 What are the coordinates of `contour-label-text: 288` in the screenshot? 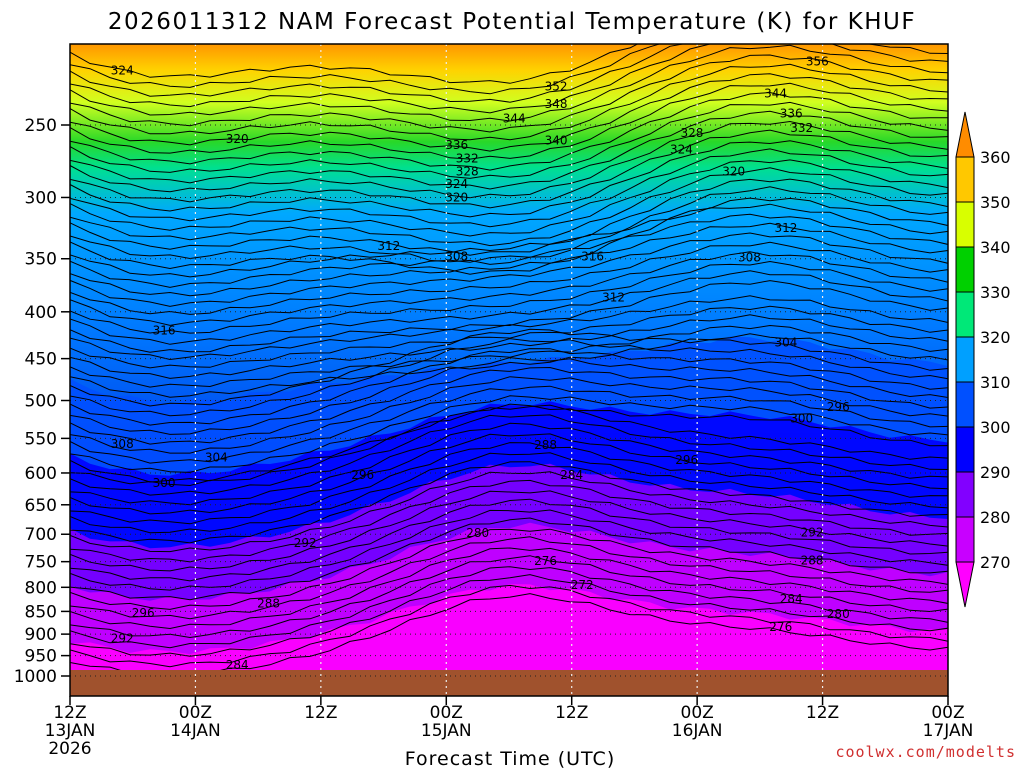 It's located at (812, 561).